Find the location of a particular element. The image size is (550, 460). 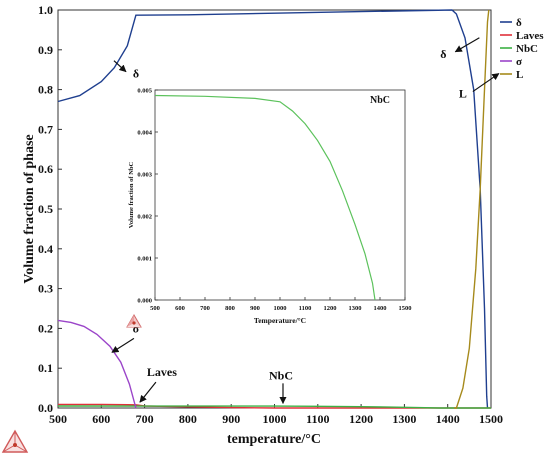

y-tick-label: 0.7 is located at coordinates (45, 129).